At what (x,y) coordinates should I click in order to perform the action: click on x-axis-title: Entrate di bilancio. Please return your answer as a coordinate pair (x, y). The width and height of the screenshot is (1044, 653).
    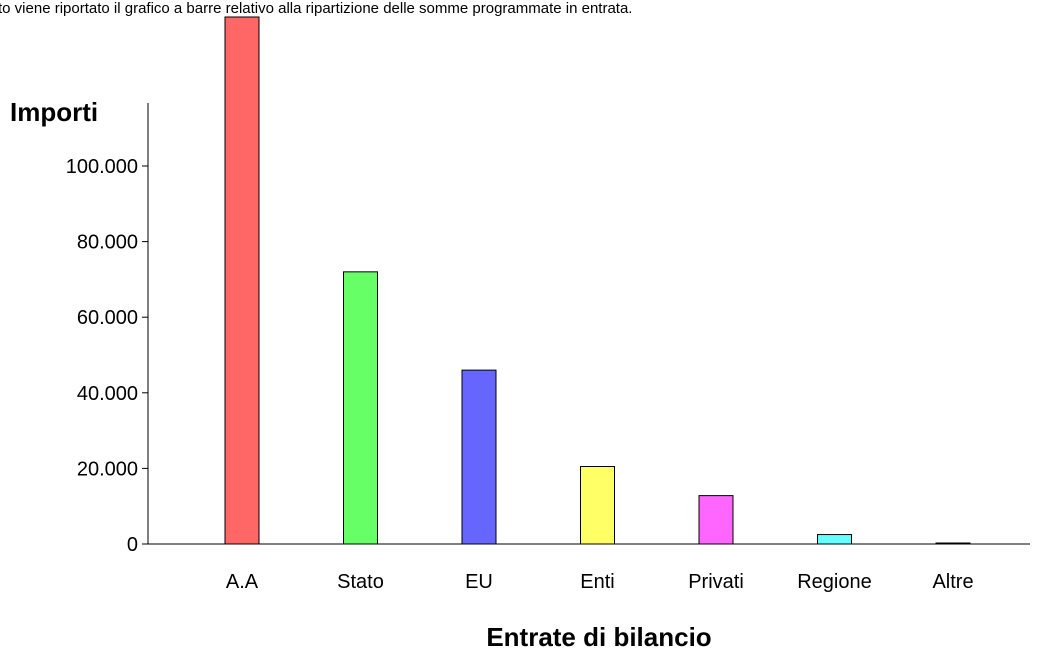
    Looking at the image, I should click on (598, 637).